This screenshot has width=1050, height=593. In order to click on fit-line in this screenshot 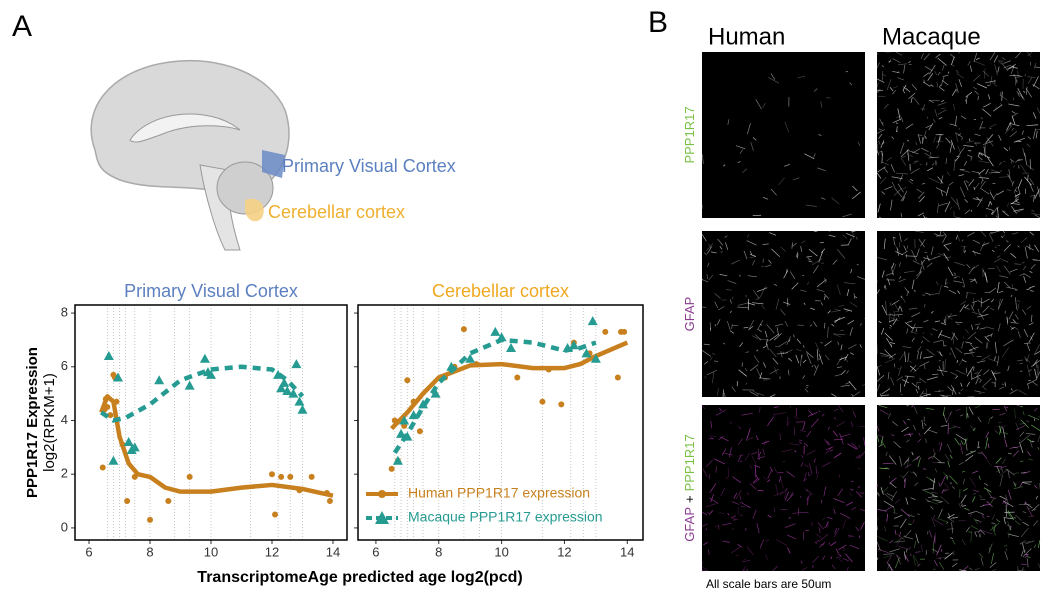, I will do `click(202, 393)`.